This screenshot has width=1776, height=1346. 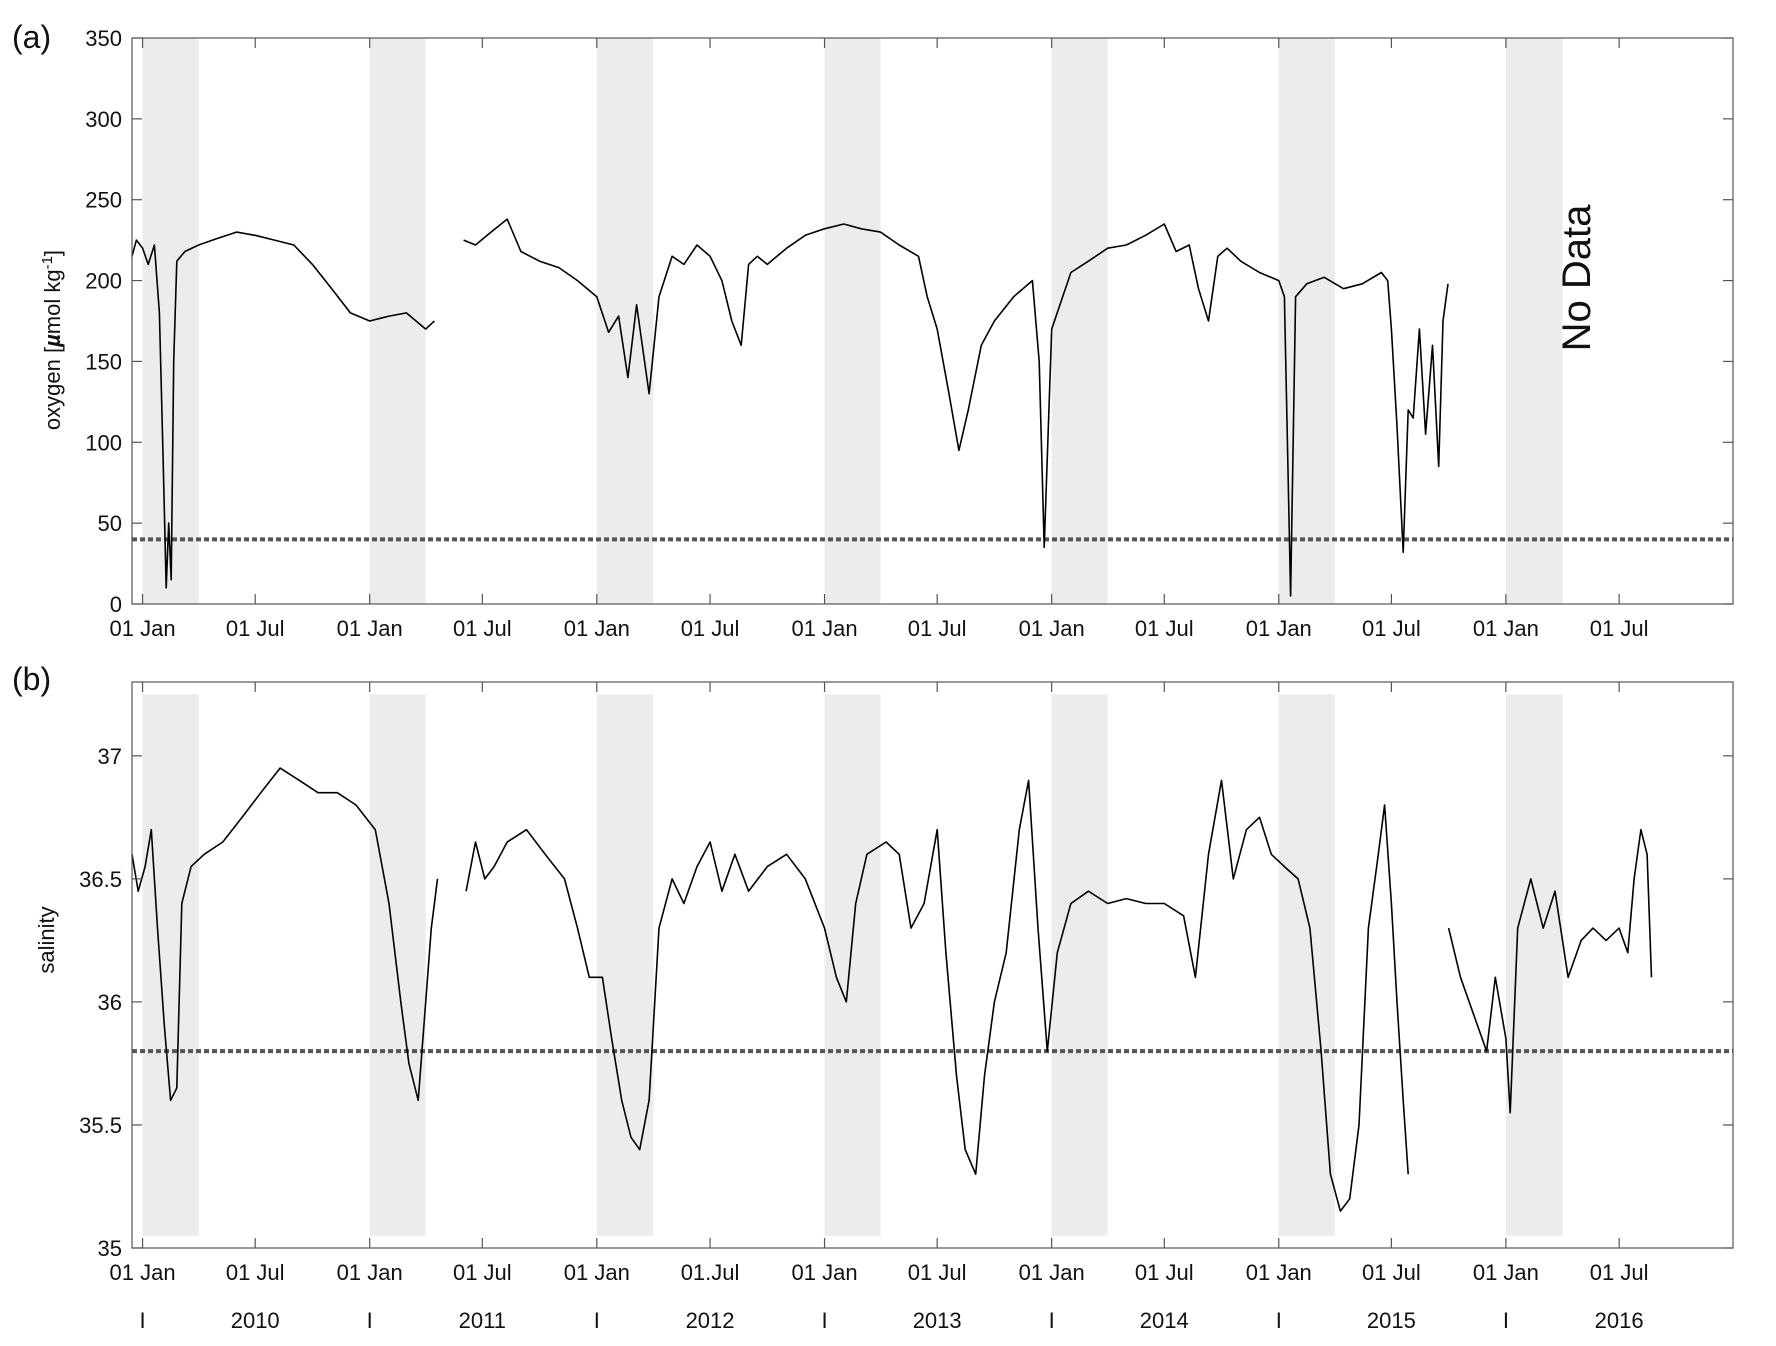 What do you see at coordinates (143, 628) in the screenshot?
I see `panel-a-xtick-label-0: 01 Jan` at bounding box center [143, 628].